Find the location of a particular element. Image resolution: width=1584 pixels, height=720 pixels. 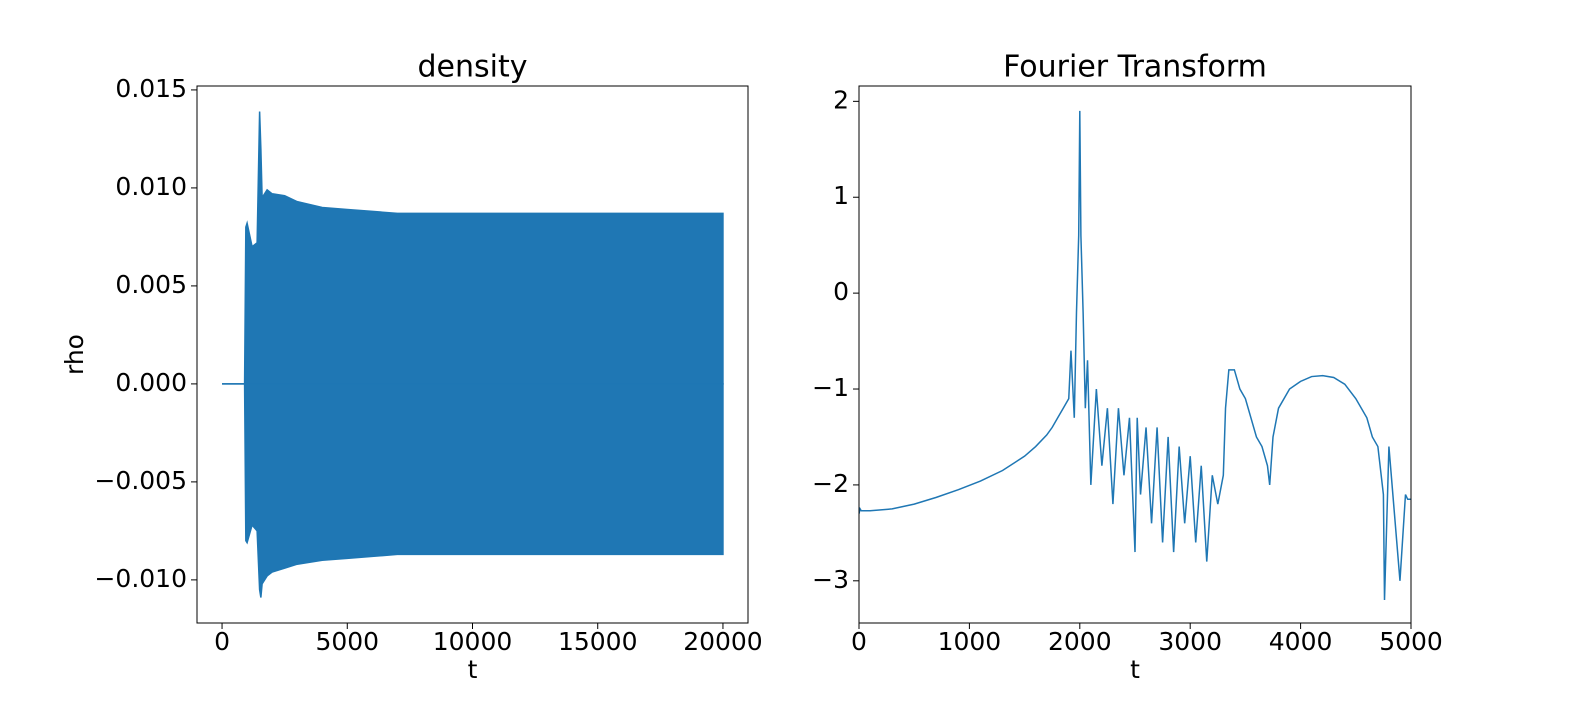

y-tick-label: −1 is located at coordinates (830, 387).